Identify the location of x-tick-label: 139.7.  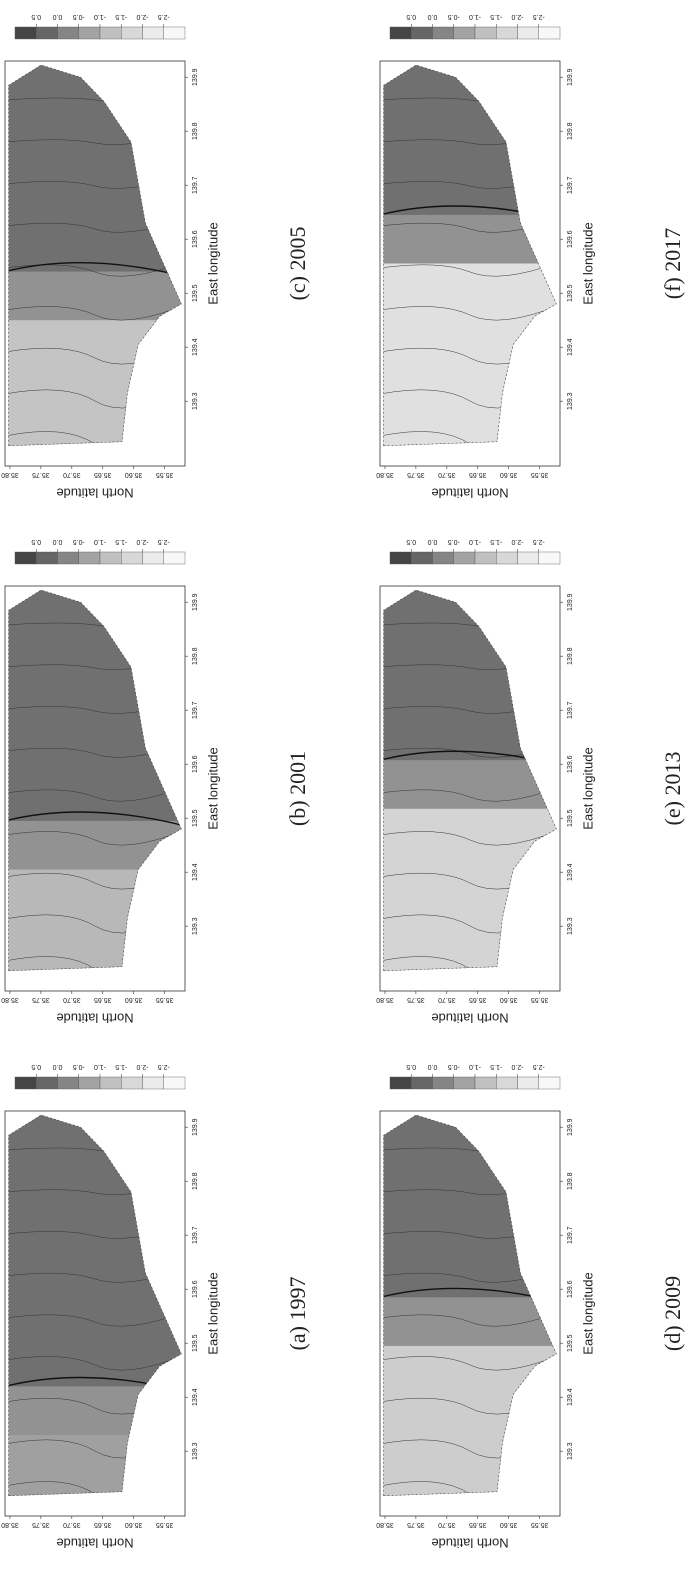
(570, 1235).